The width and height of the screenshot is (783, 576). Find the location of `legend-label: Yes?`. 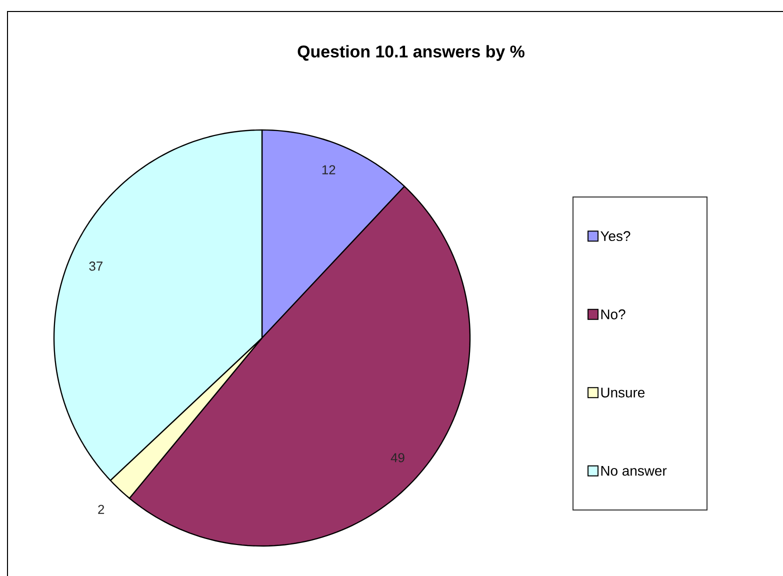

legend-label: Yes? is located at coordinates (615, 236).